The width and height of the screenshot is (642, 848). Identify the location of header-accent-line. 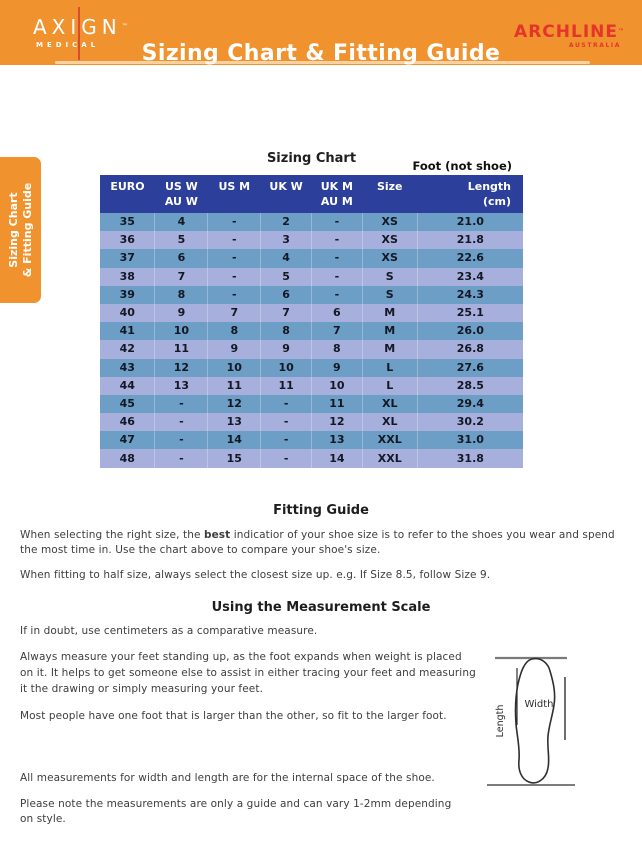
(322, 62).